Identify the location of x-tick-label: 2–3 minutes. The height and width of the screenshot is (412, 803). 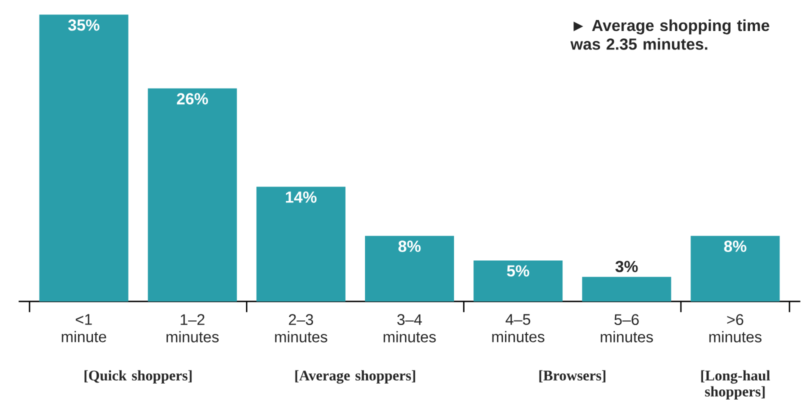
(301, 328).